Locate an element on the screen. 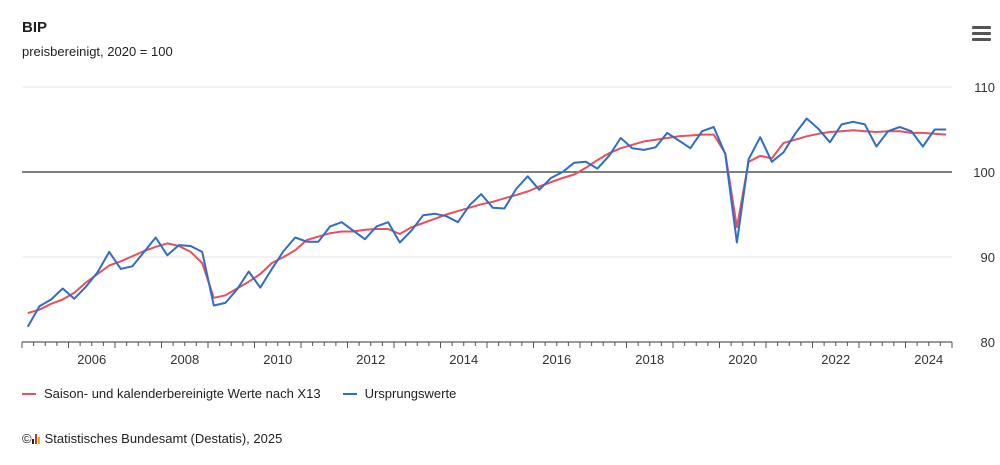 The image size is (1000, 465). x-tick-label: 2010 is located at coordinates (277, 359).